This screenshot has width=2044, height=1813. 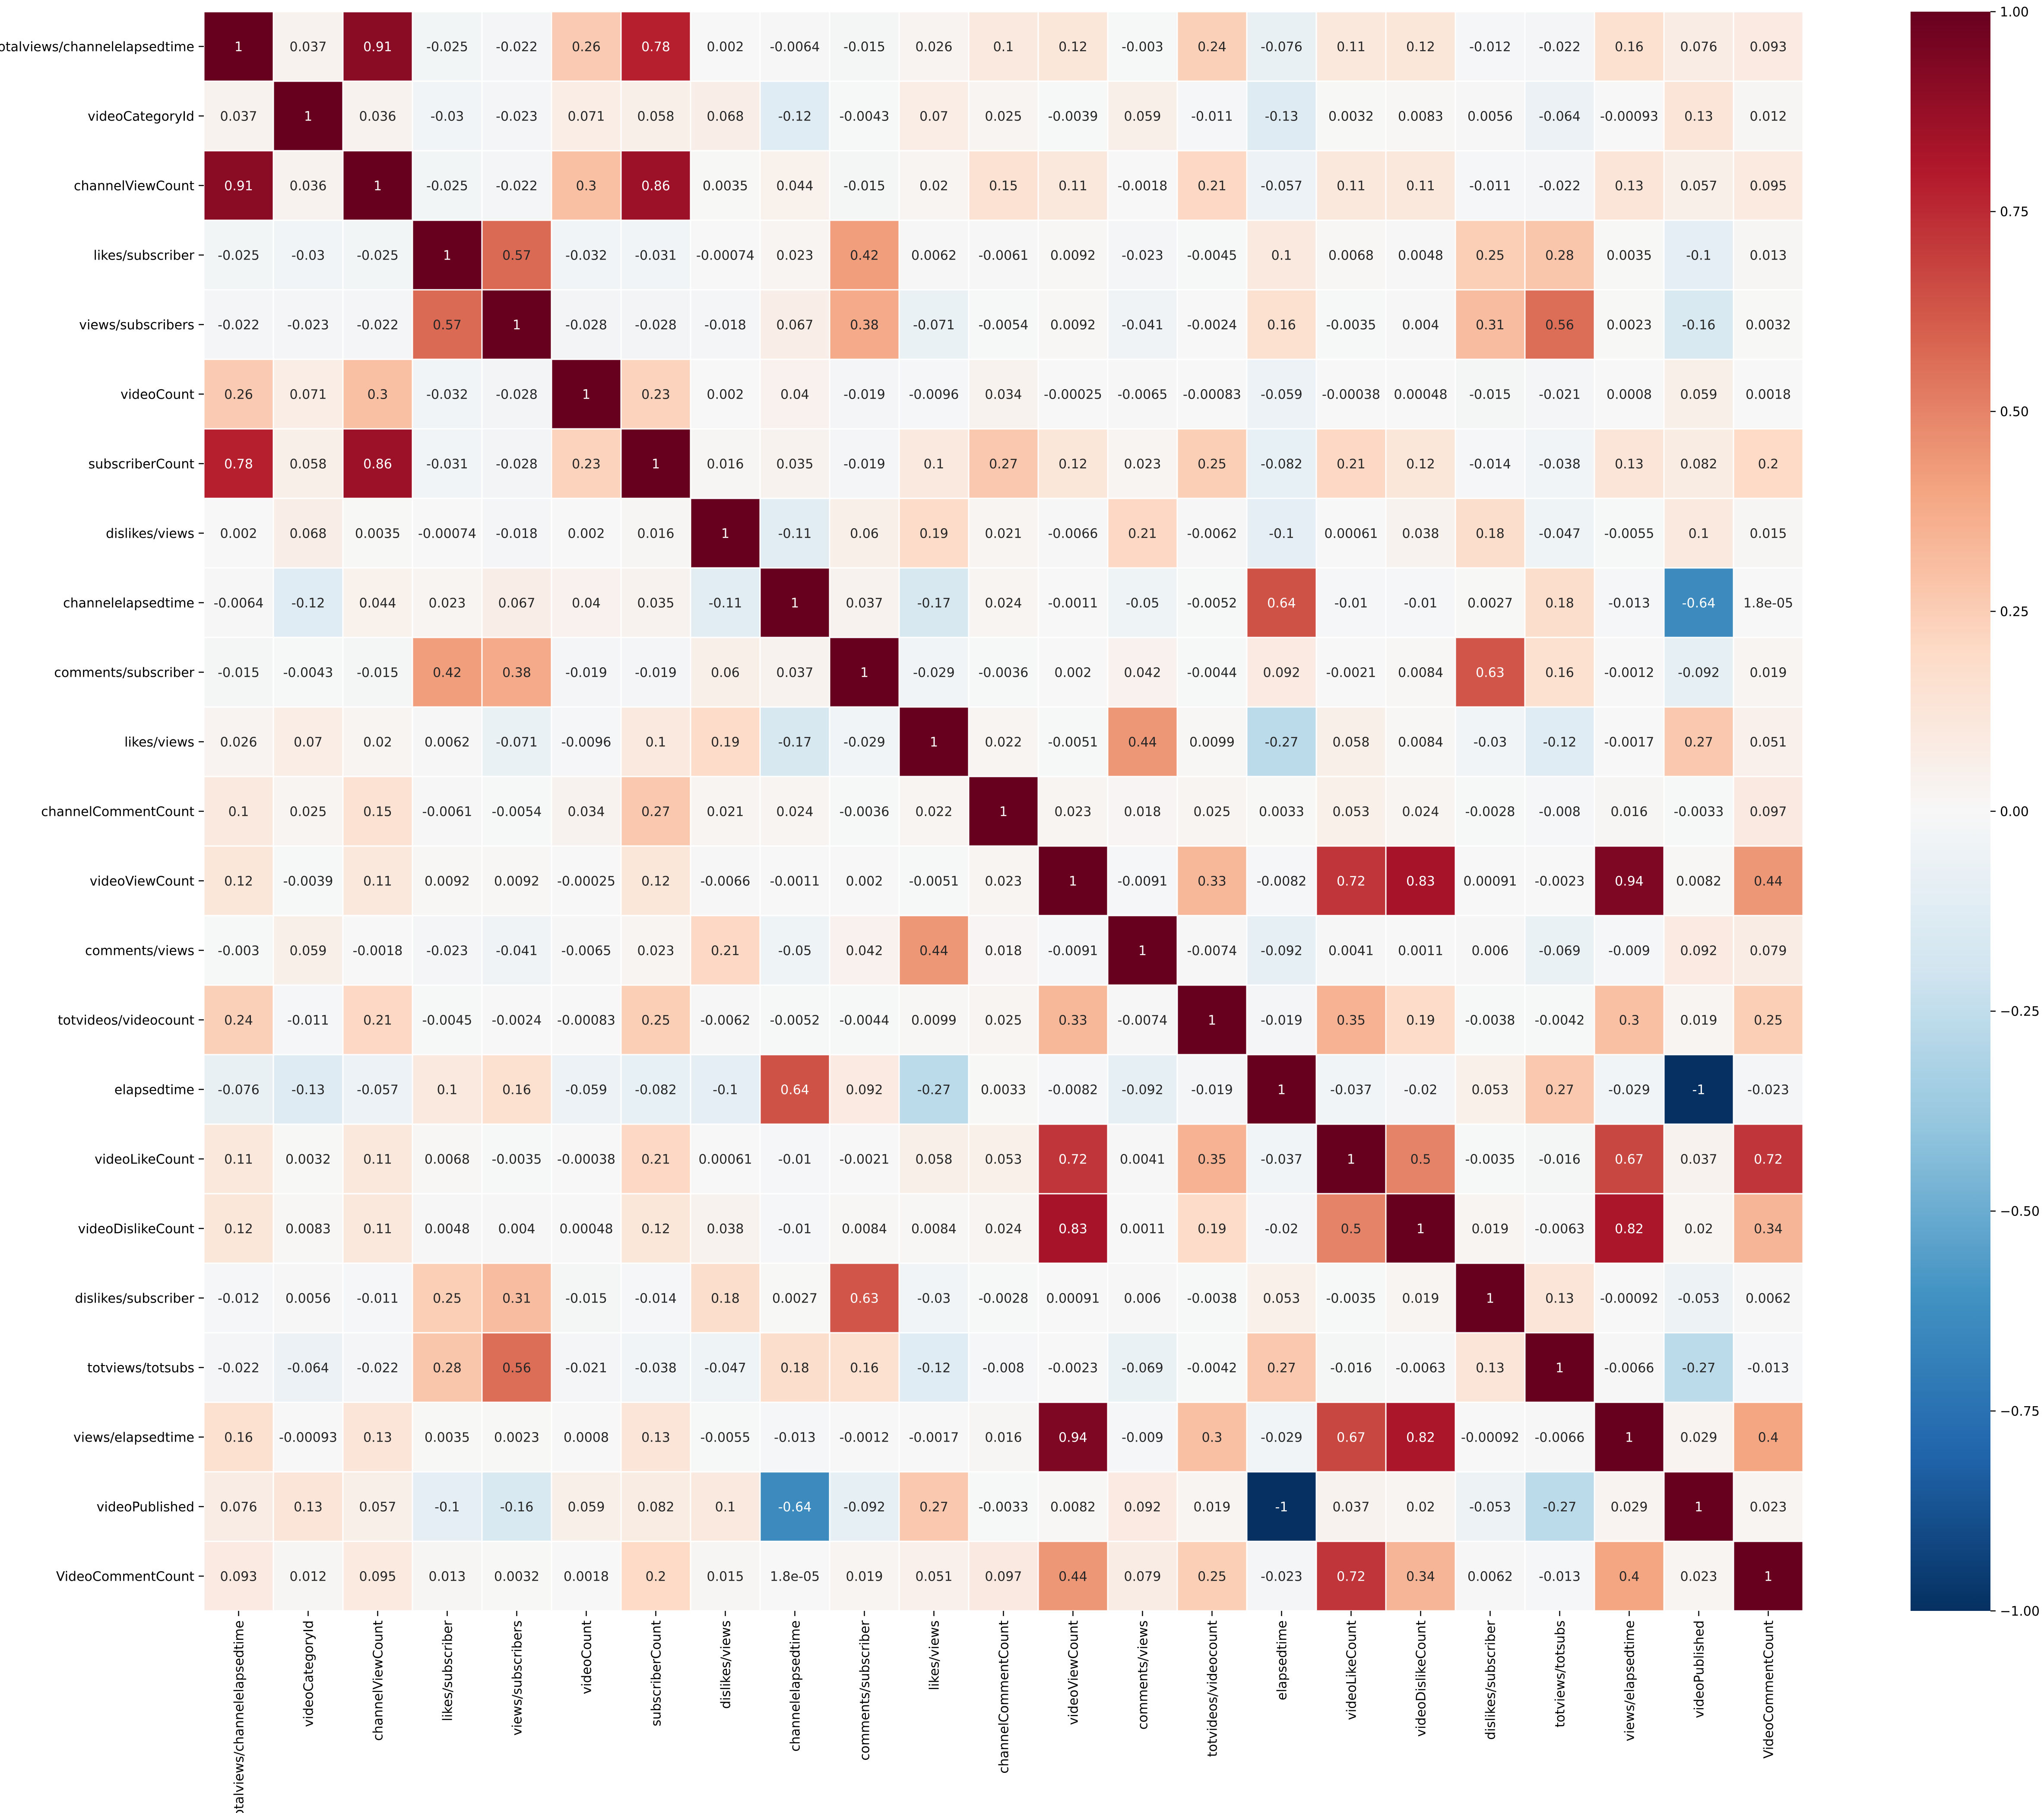 What do you see at coordinates (308, 1021) in the screenshot?
I see `cell-annotation: -0.011` at bounding box center [308, 1021].